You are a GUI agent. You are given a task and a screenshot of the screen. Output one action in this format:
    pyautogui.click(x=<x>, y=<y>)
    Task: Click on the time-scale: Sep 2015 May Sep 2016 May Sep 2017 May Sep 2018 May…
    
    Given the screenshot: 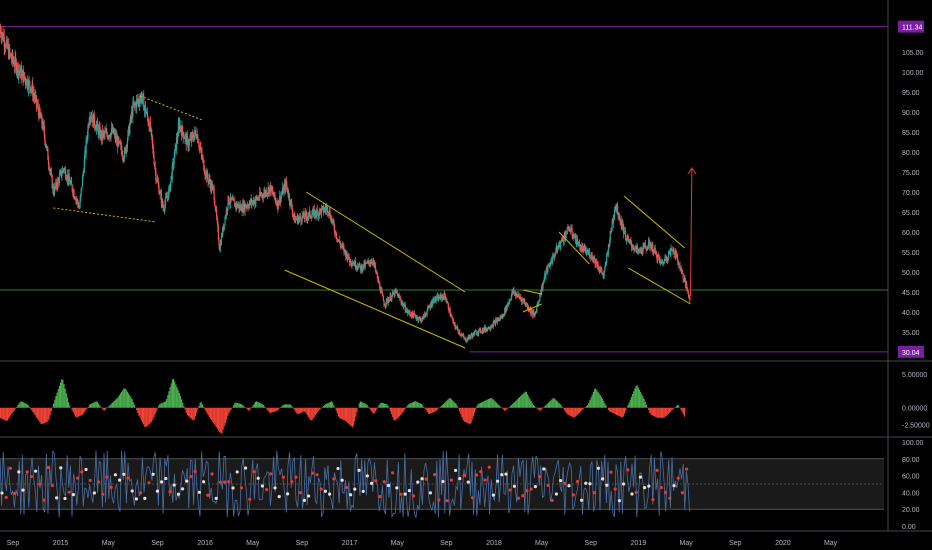 What is the action you would take?
    pyautogui.click(x=422, y=543)
    